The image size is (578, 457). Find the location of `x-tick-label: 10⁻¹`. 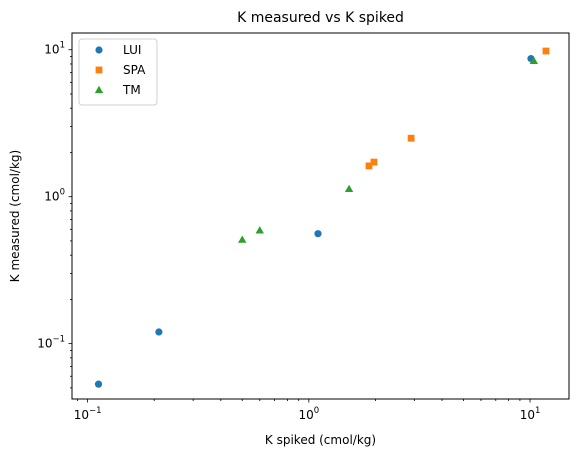

x-tick-label: 10⁻¹ is located at coordinates (88, 414).